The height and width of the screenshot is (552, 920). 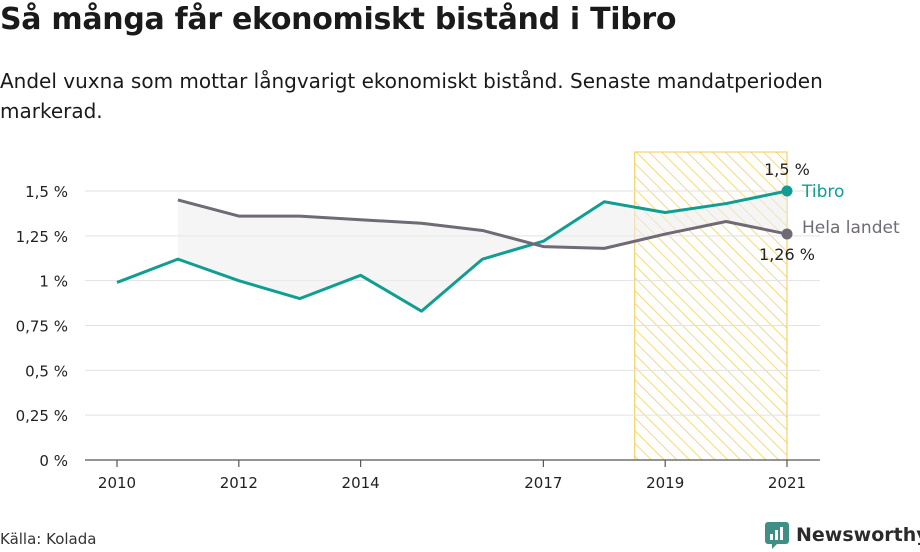 I want to click on x-tick-label: 2014, so click(x=361, y=483).